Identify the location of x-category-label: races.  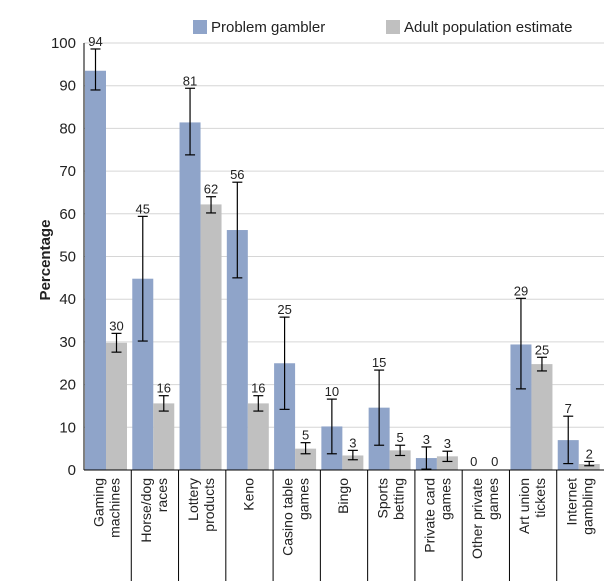
(162, 495).